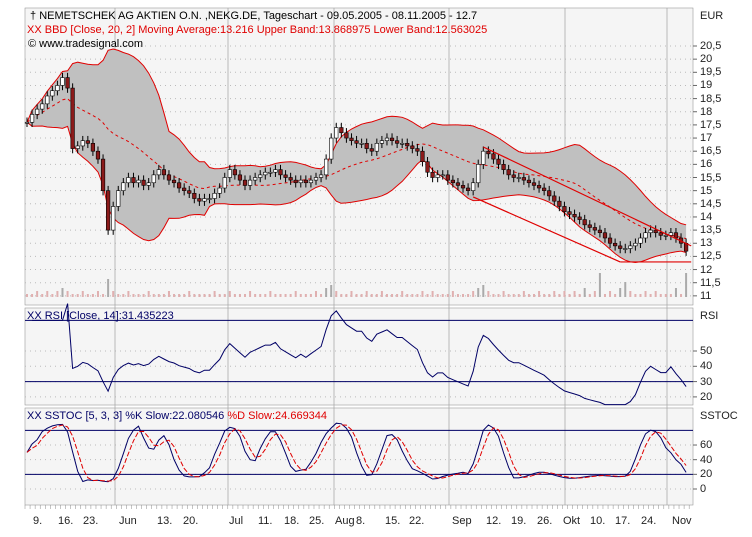 Image resolution: width=752 pixels, height=537 pixels. What do you see at coordinates (711, 98) in the screenshot?
I see `price-axis-tick-label: 18,5` at bounding box center [711, 98].